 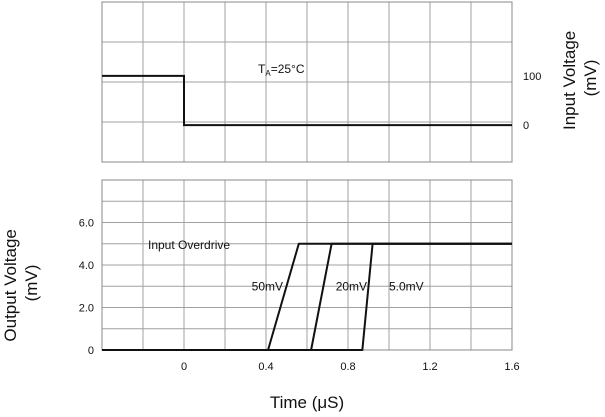 I want to click on output-ytick-label: 6.0, so click(x=86, y=224).